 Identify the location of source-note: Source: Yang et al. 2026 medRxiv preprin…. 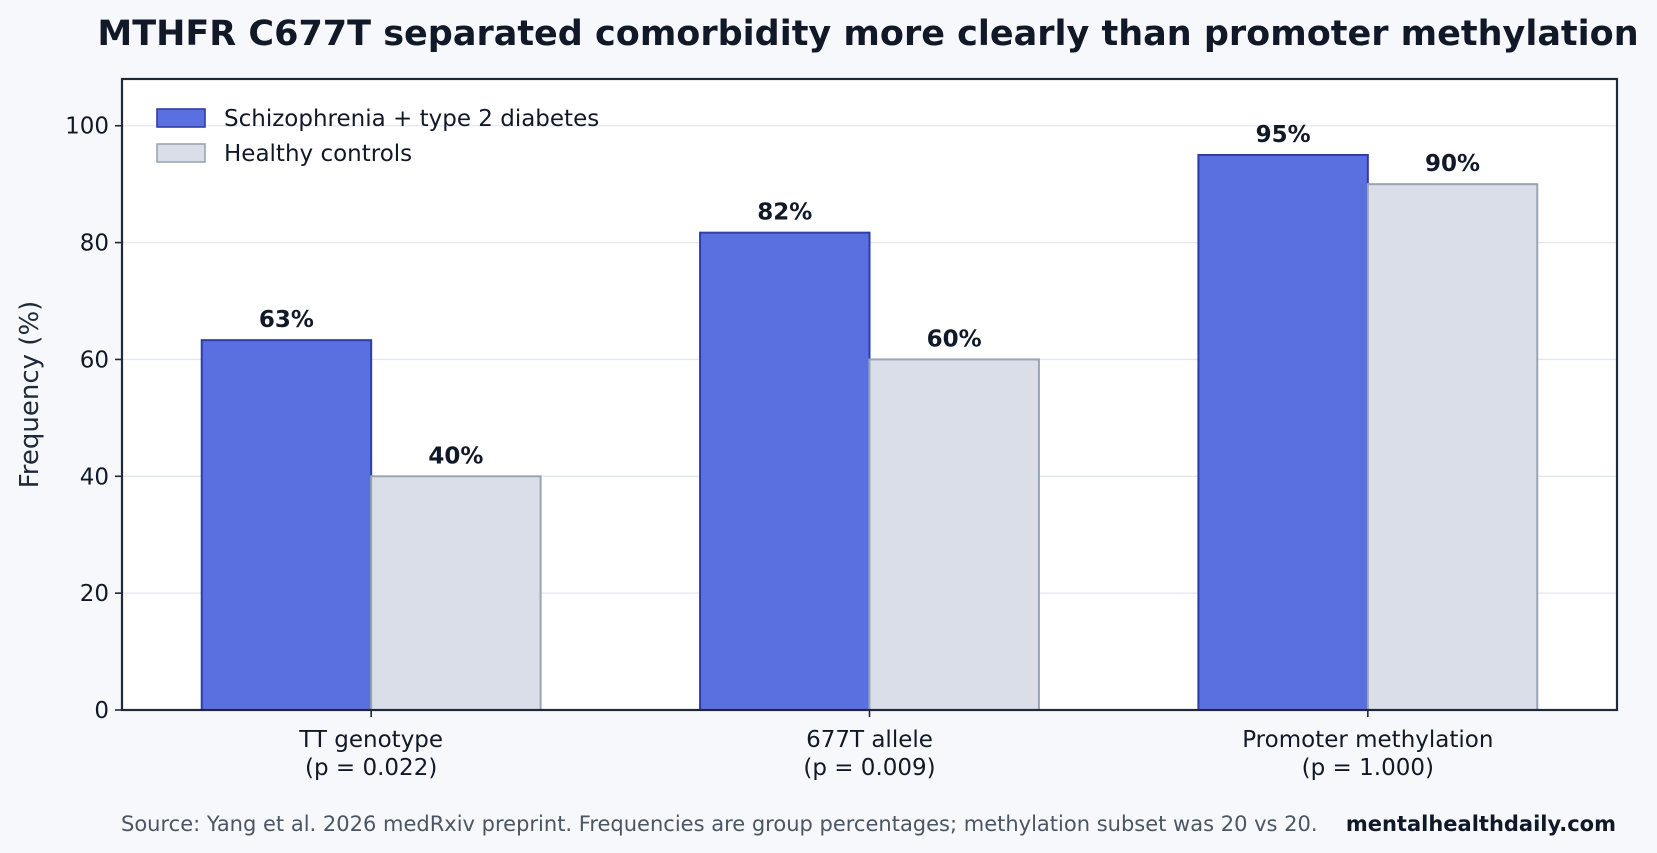
(719, 824).